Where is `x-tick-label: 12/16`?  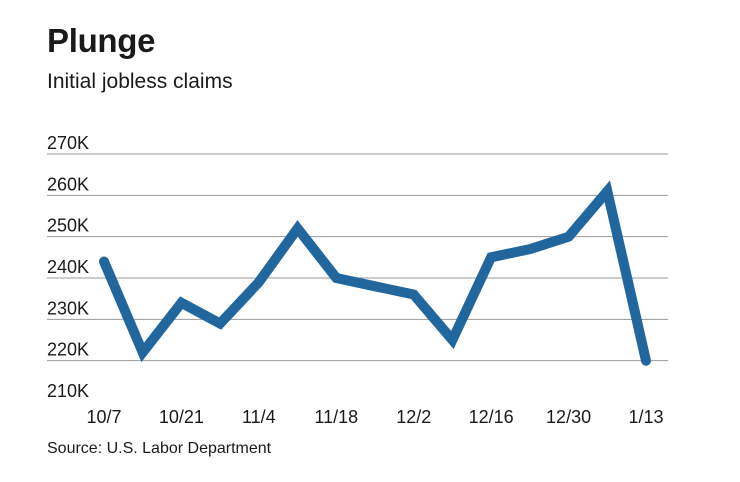 x-tick-label: 12/16 is located at coordinates (491, 417).